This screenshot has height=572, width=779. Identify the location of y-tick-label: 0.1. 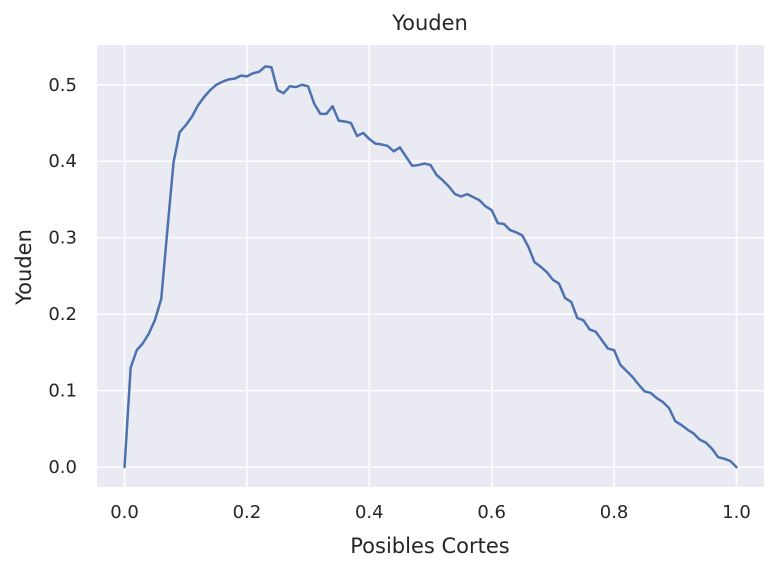
(62, 391).